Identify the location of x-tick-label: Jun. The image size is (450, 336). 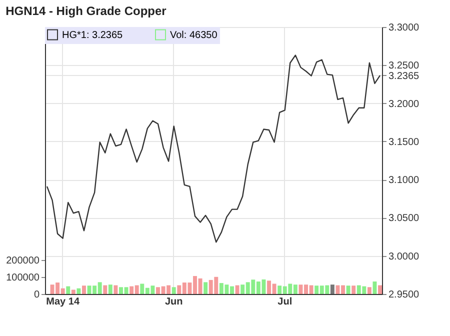
(173, 302).